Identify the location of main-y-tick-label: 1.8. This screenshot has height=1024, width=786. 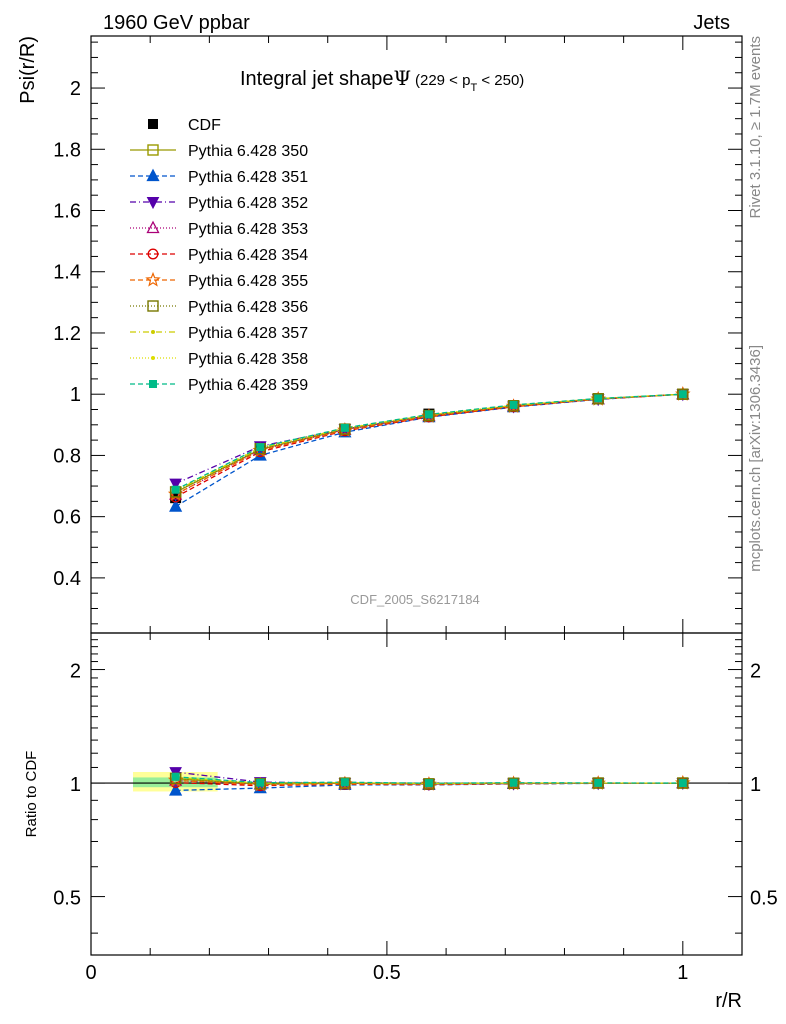
(67, 150).